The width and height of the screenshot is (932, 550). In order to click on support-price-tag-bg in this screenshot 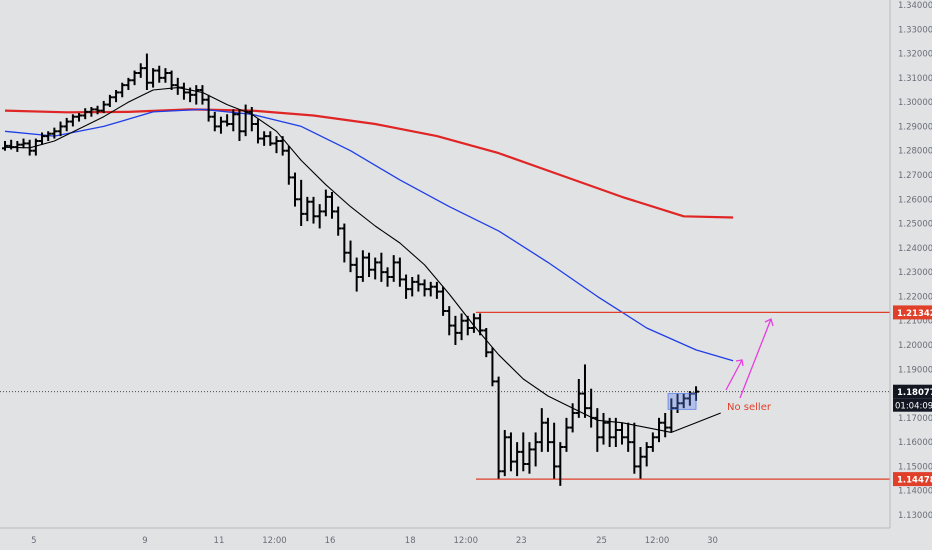, I will do `click(912, 479)`.